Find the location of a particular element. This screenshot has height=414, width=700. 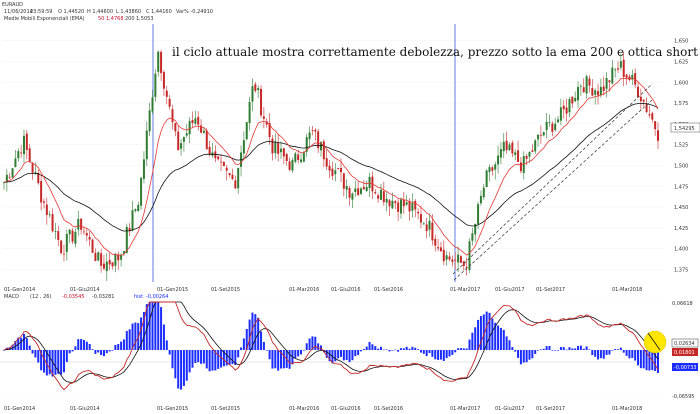

price-ytick: 1,500 is located at coordinates (681, 166).